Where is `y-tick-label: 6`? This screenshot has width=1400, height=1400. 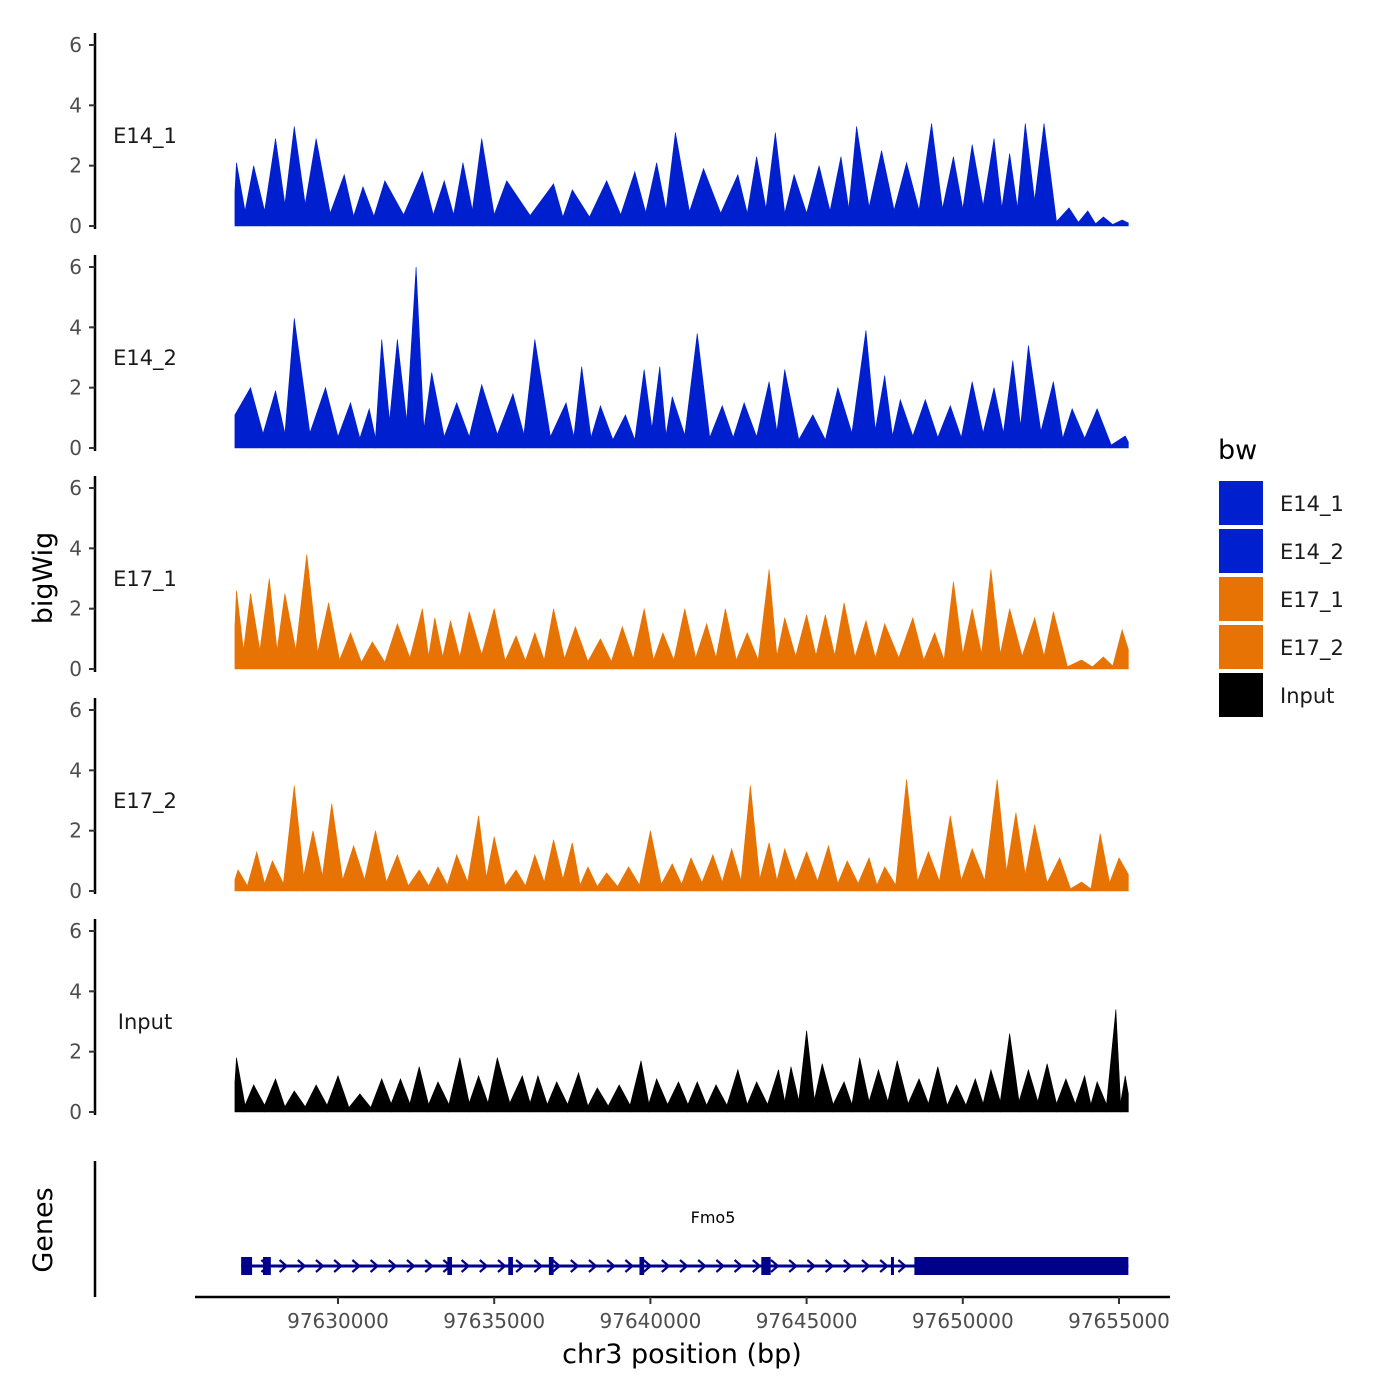 y-tick-label: 6 is located at coordinates (75, 45).